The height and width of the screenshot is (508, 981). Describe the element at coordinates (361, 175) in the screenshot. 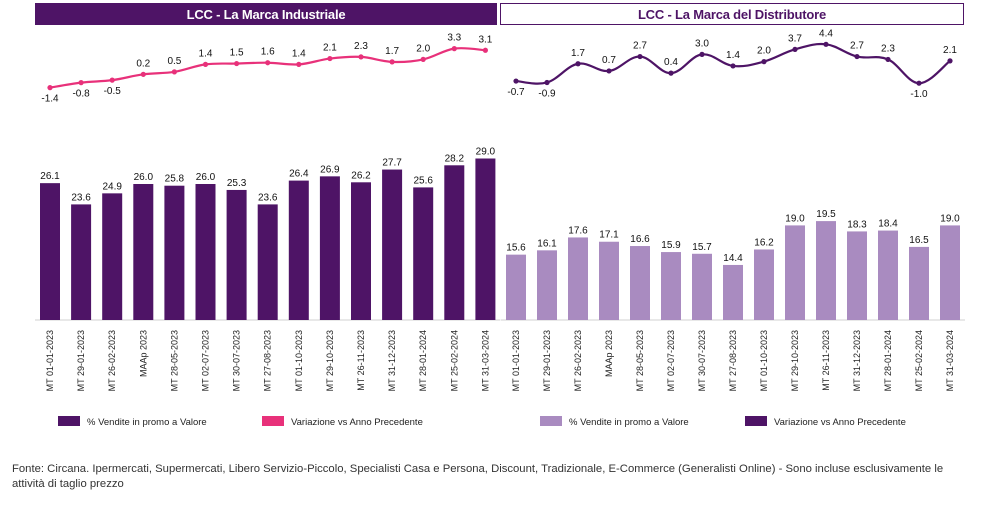

I see `chart-0-bar-label: 26.2` at that location.